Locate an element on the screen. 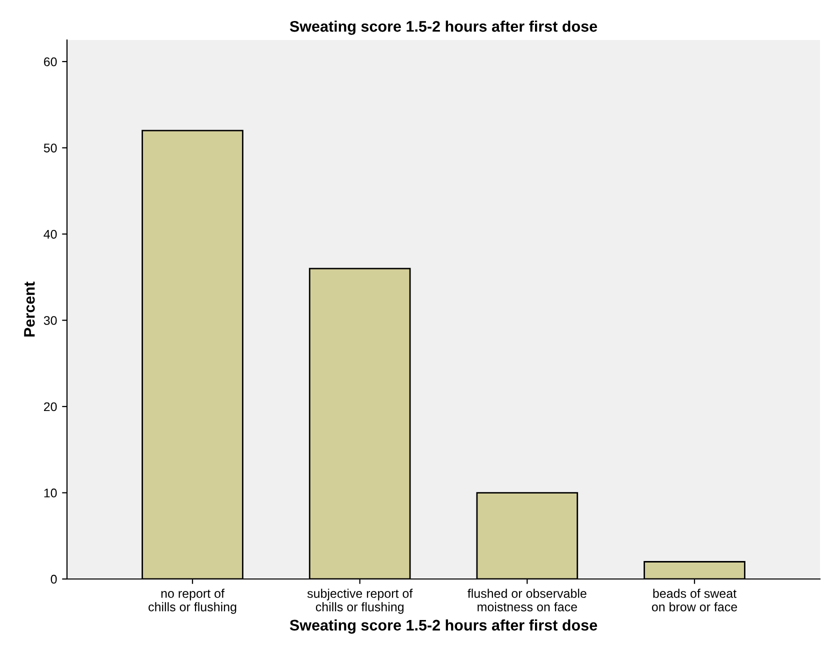 The width and height of the screenshot is (828, 660). x-axis-title: Sweating score 1.5-2 hours after first dose is located at coordinates (444, 626).